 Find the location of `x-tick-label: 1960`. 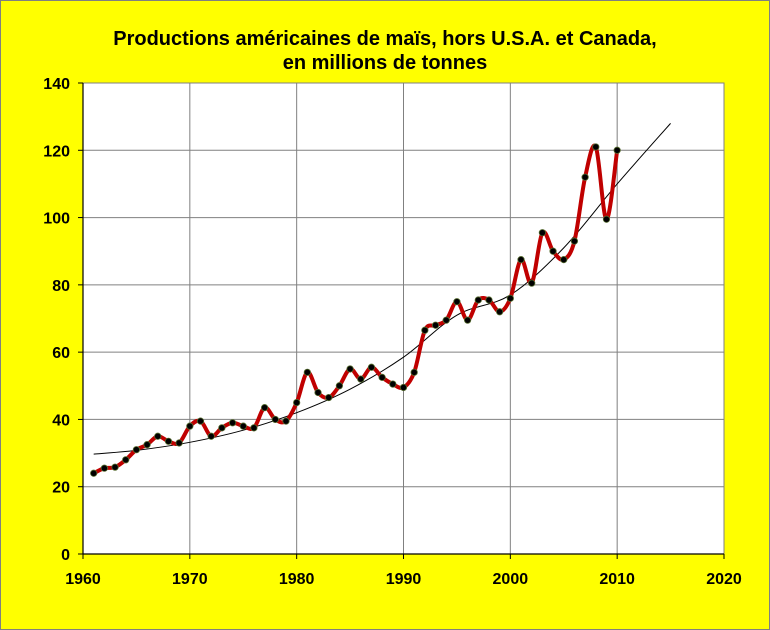

x-tick-label: 1960 is located at coordinates (83, 579).